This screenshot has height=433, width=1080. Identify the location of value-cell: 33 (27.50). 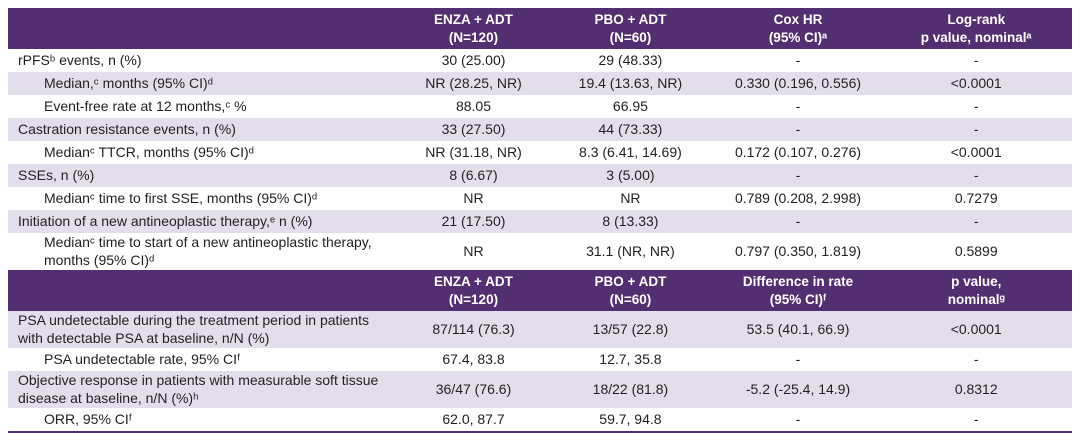
(473, 129).